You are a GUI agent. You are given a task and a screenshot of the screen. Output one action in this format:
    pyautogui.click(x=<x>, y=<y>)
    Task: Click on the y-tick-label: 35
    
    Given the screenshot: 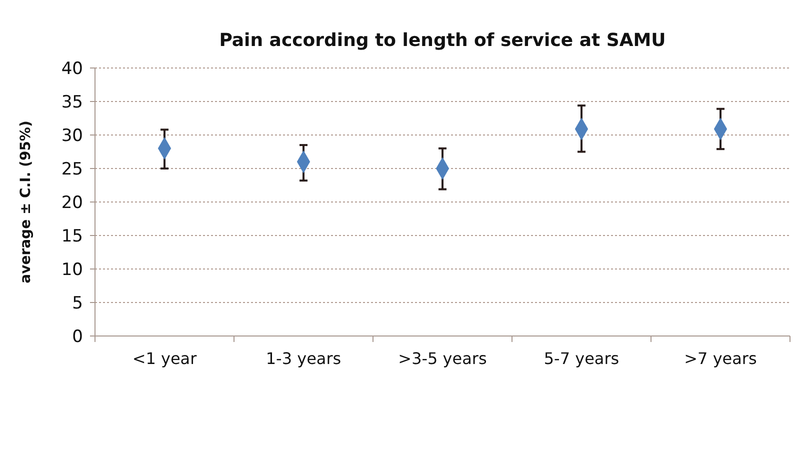 What is the action you would take?
    pyautogui.click(x=72, y=102)
    